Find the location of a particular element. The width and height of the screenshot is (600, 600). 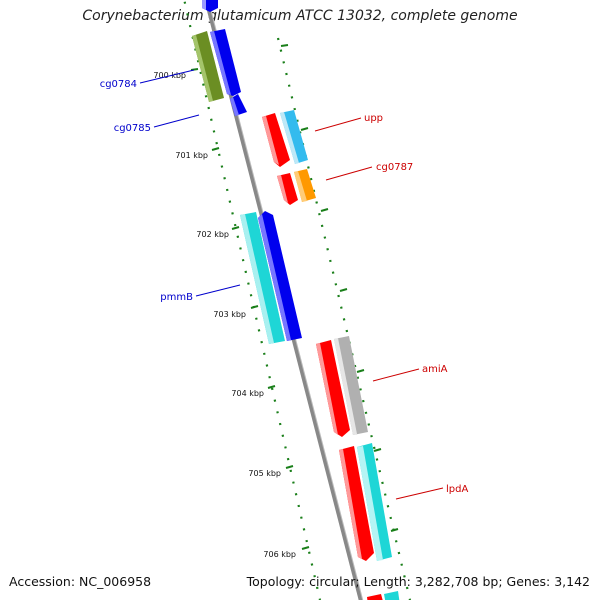

label-text-pmmB: pmmB is located at coordinates (176, 297).